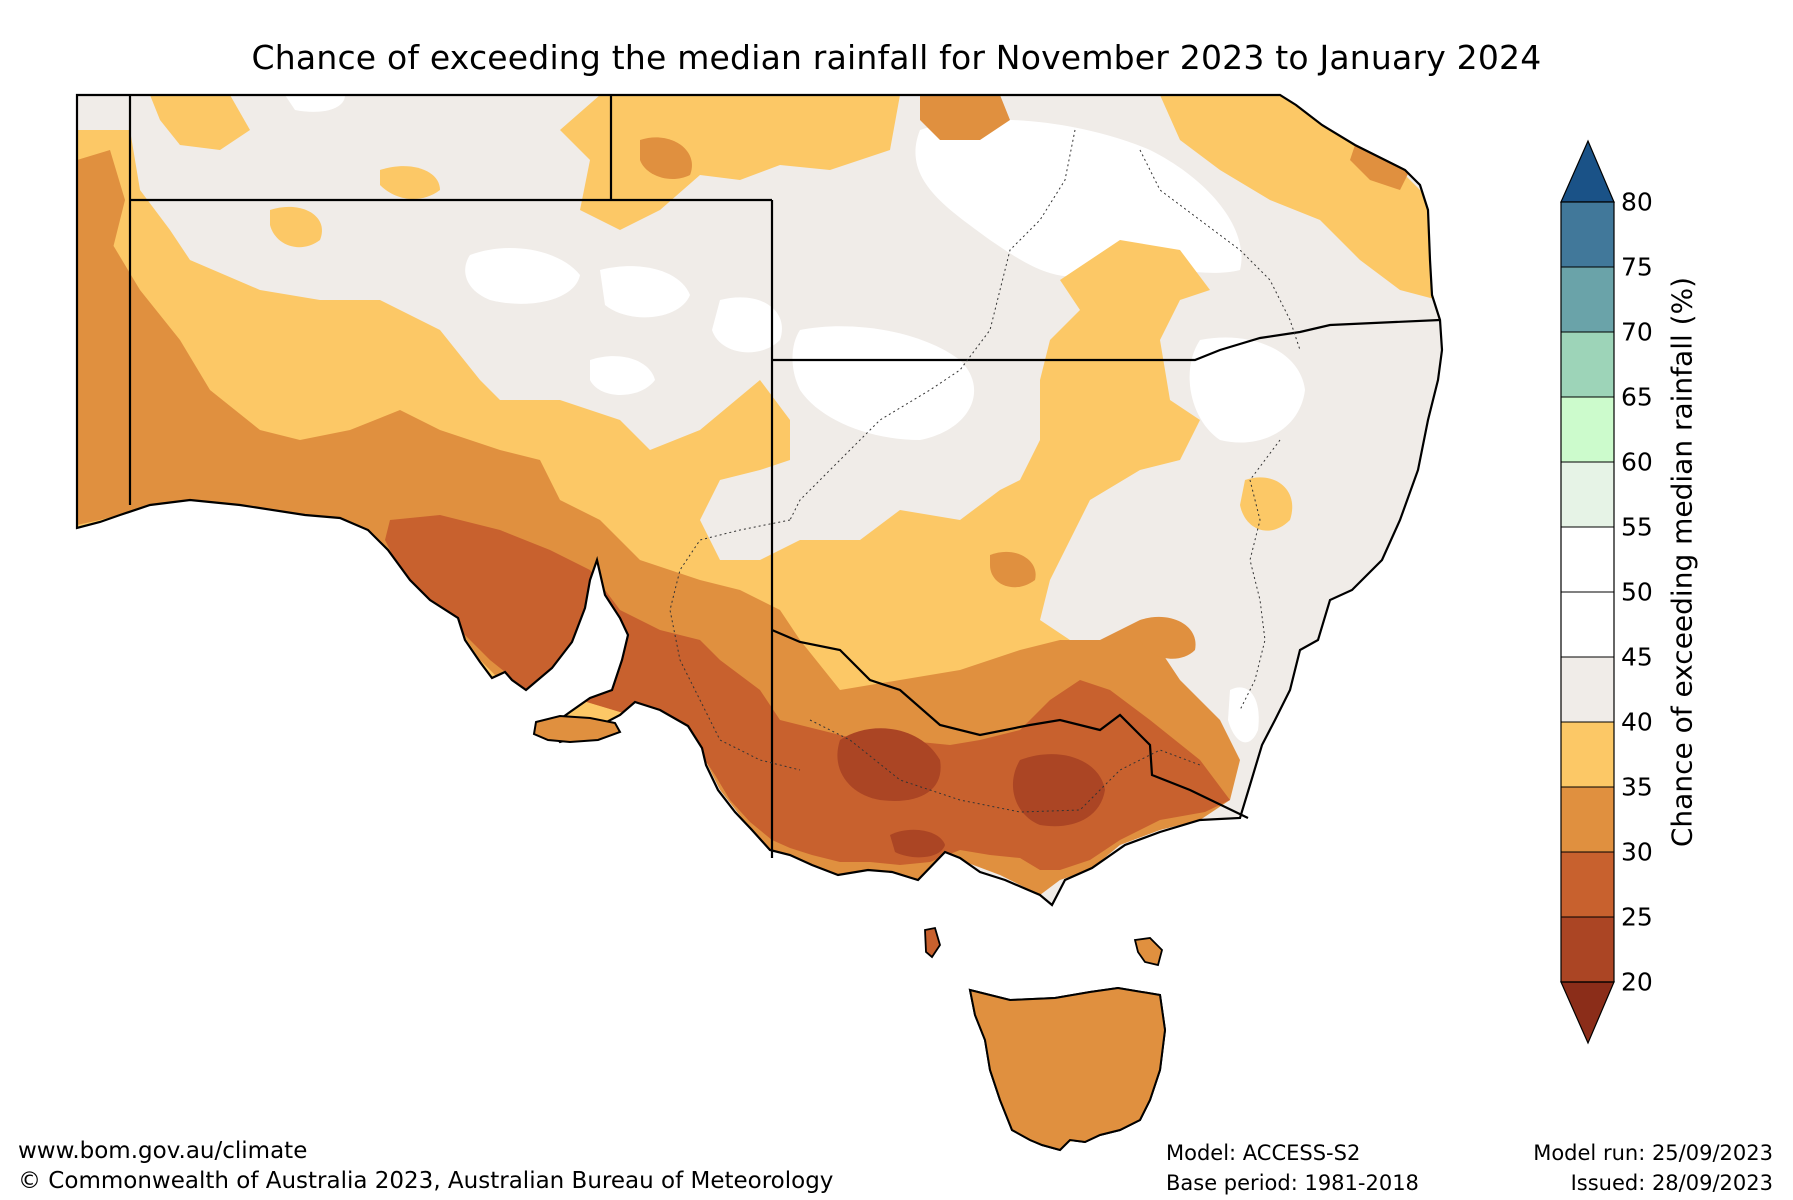  What do you see at coordinates (1637, 787) in the screenshot?
I see `colorbar-tick-label: 35` at bounding box center [1637, 787].